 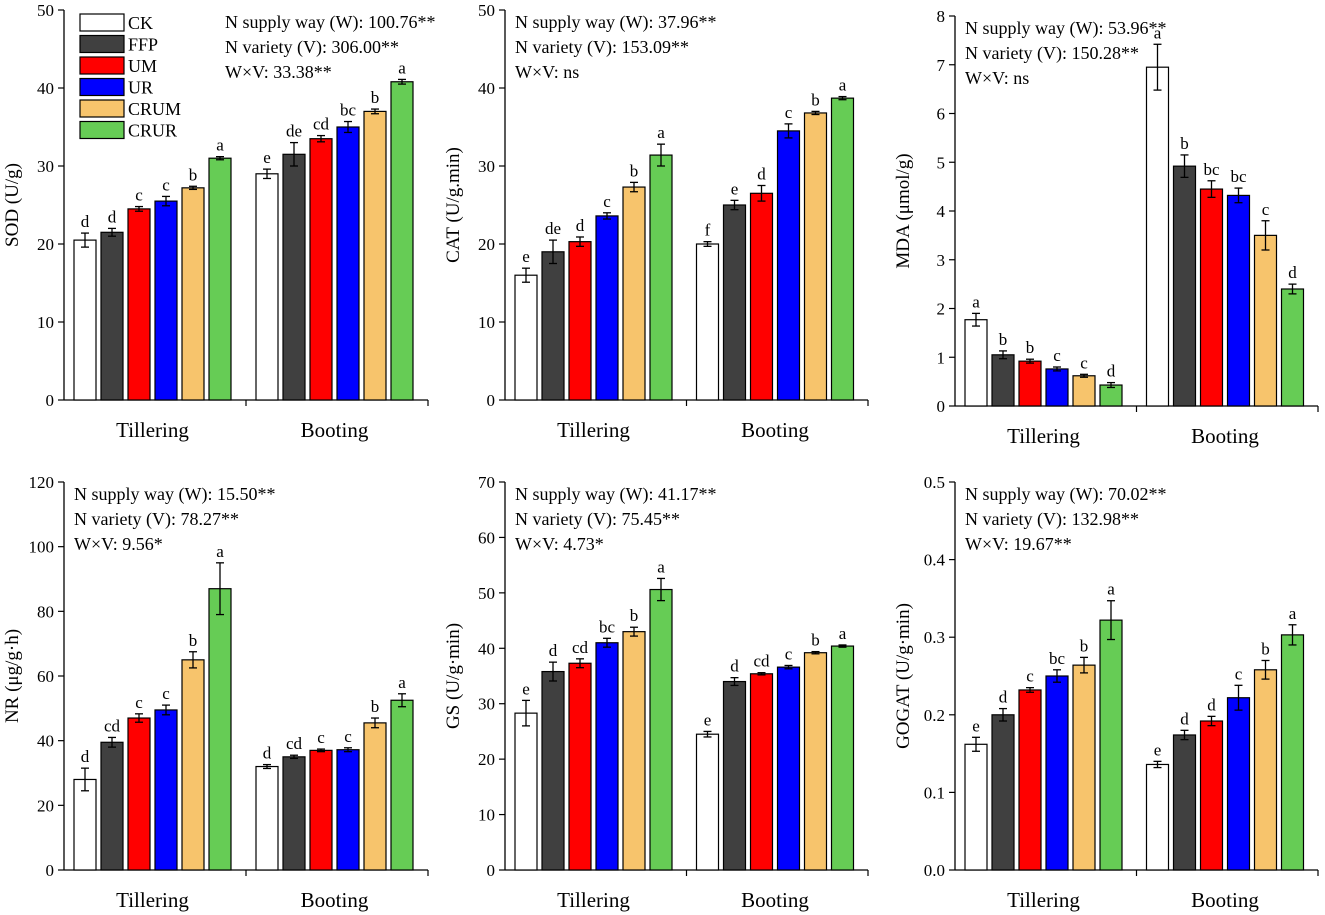 I want to click on legend-swatch-ffp, so click(x=102, y=44).